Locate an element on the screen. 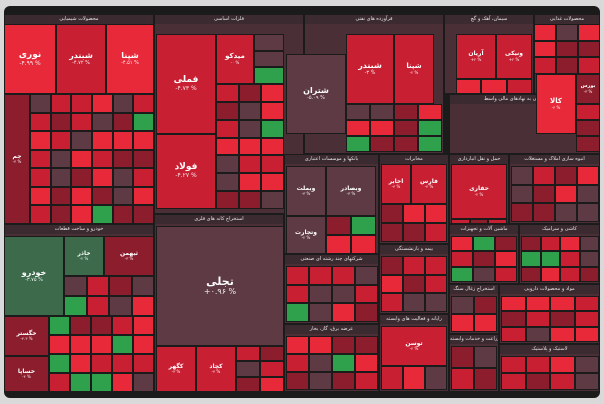 The image size is (604, 404). stock-tile-shepna: شپنا -۴.۵۱ % is located at coordinates (130, 59).